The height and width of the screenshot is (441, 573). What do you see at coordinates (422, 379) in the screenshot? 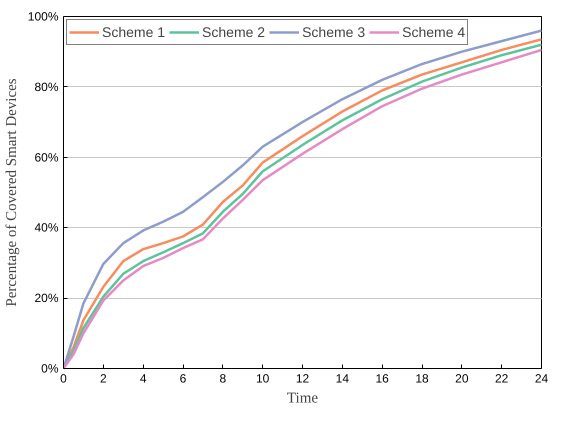
I see `x-tick-label: 18` at bounding box center [422, 379].